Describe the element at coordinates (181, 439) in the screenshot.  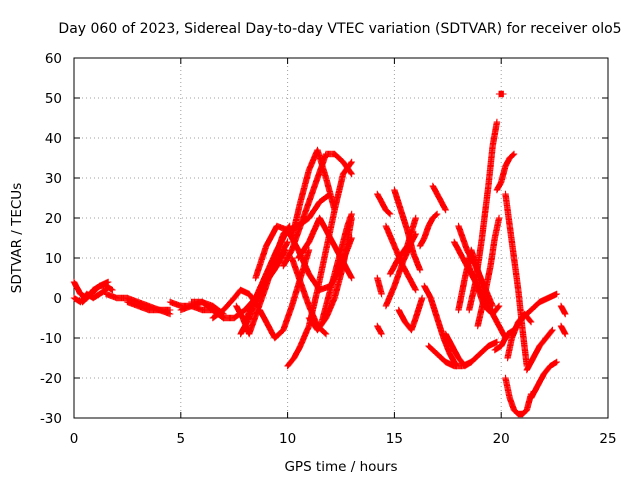
I see `x-tick-label: 5` at that location.